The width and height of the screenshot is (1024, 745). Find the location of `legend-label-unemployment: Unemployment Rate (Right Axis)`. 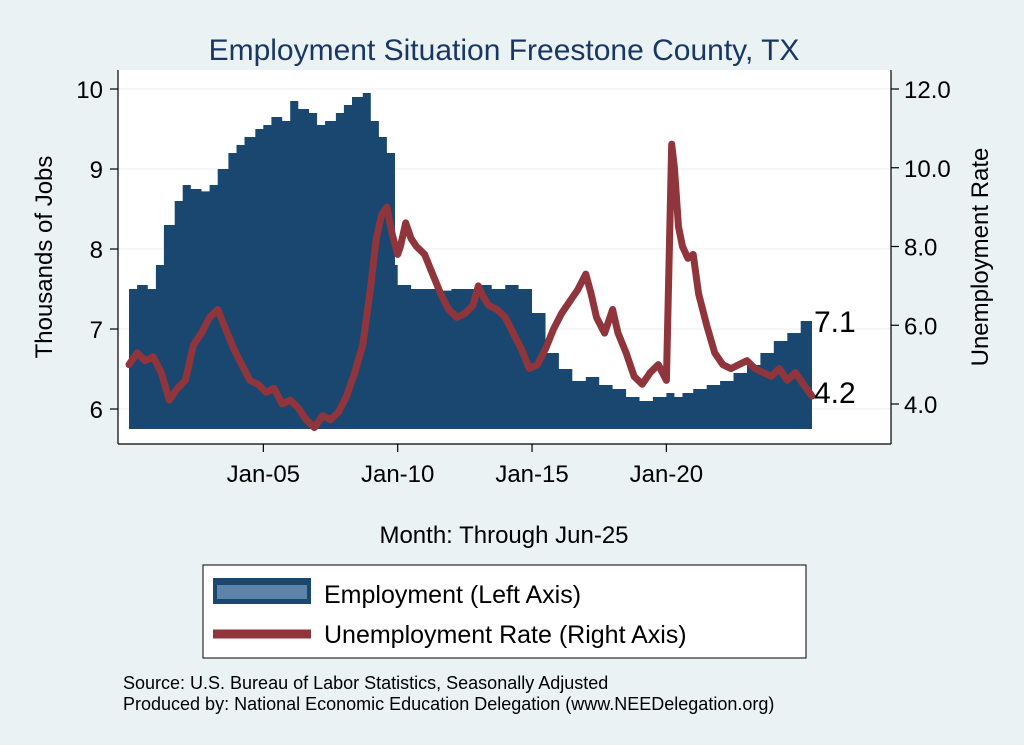

legend-label-unemployment: Unemployment Rate (Right Axis) is located at coordinates (505, 635).